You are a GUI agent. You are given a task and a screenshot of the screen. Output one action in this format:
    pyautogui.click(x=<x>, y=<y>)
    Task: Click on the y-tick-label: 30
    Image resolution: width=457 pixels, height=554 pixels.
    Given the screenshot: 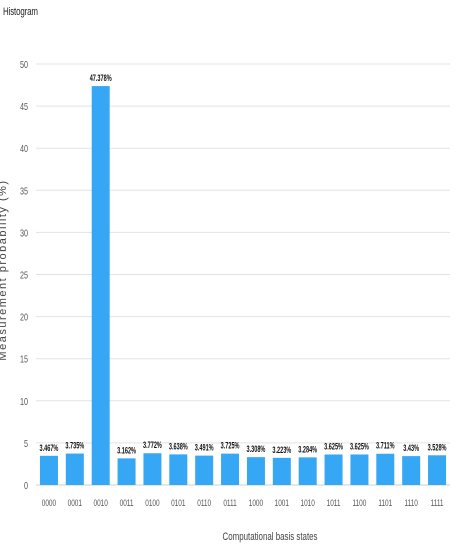 What is the action you would take?
    pyautogui.click(x=24, y=232)
    